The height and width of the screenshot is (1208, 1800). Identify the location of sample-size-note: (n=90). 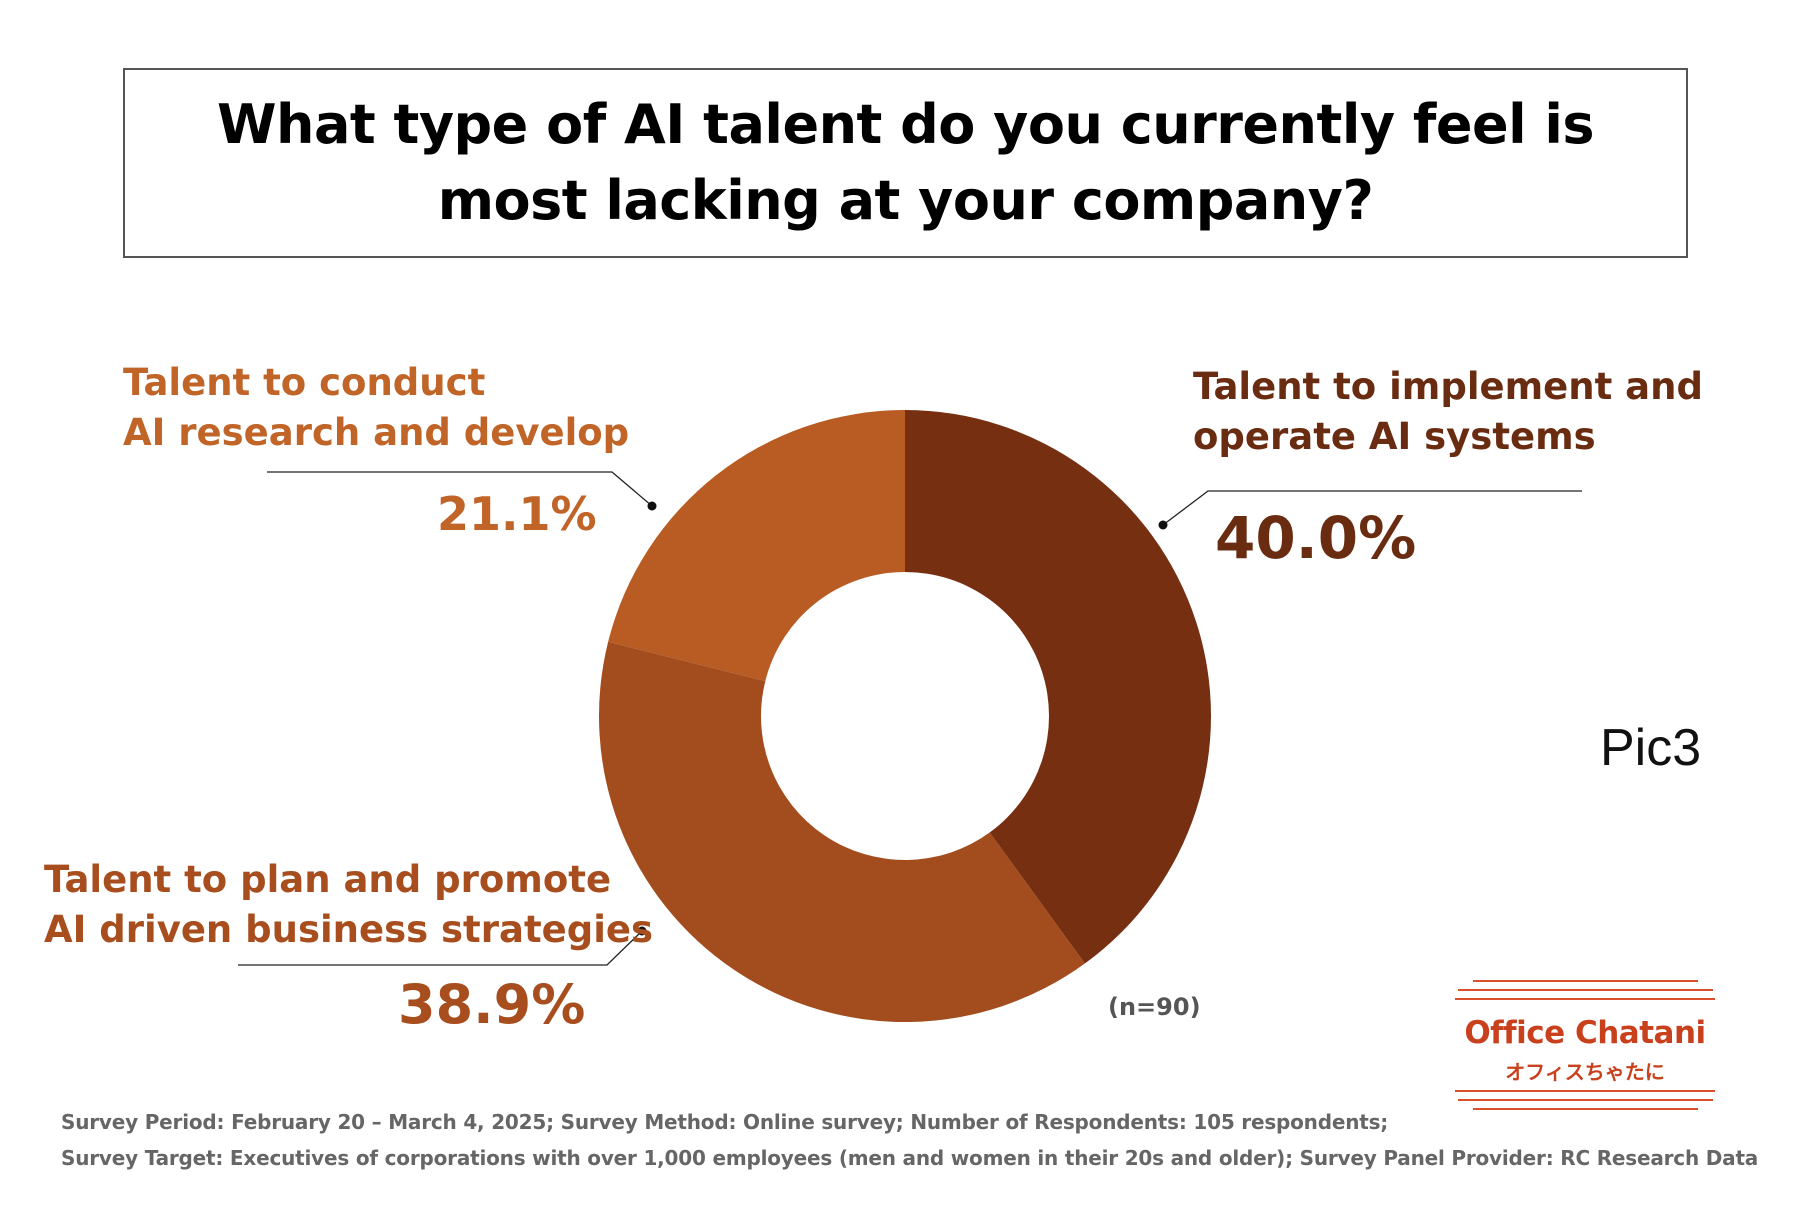
(1154, 1007).